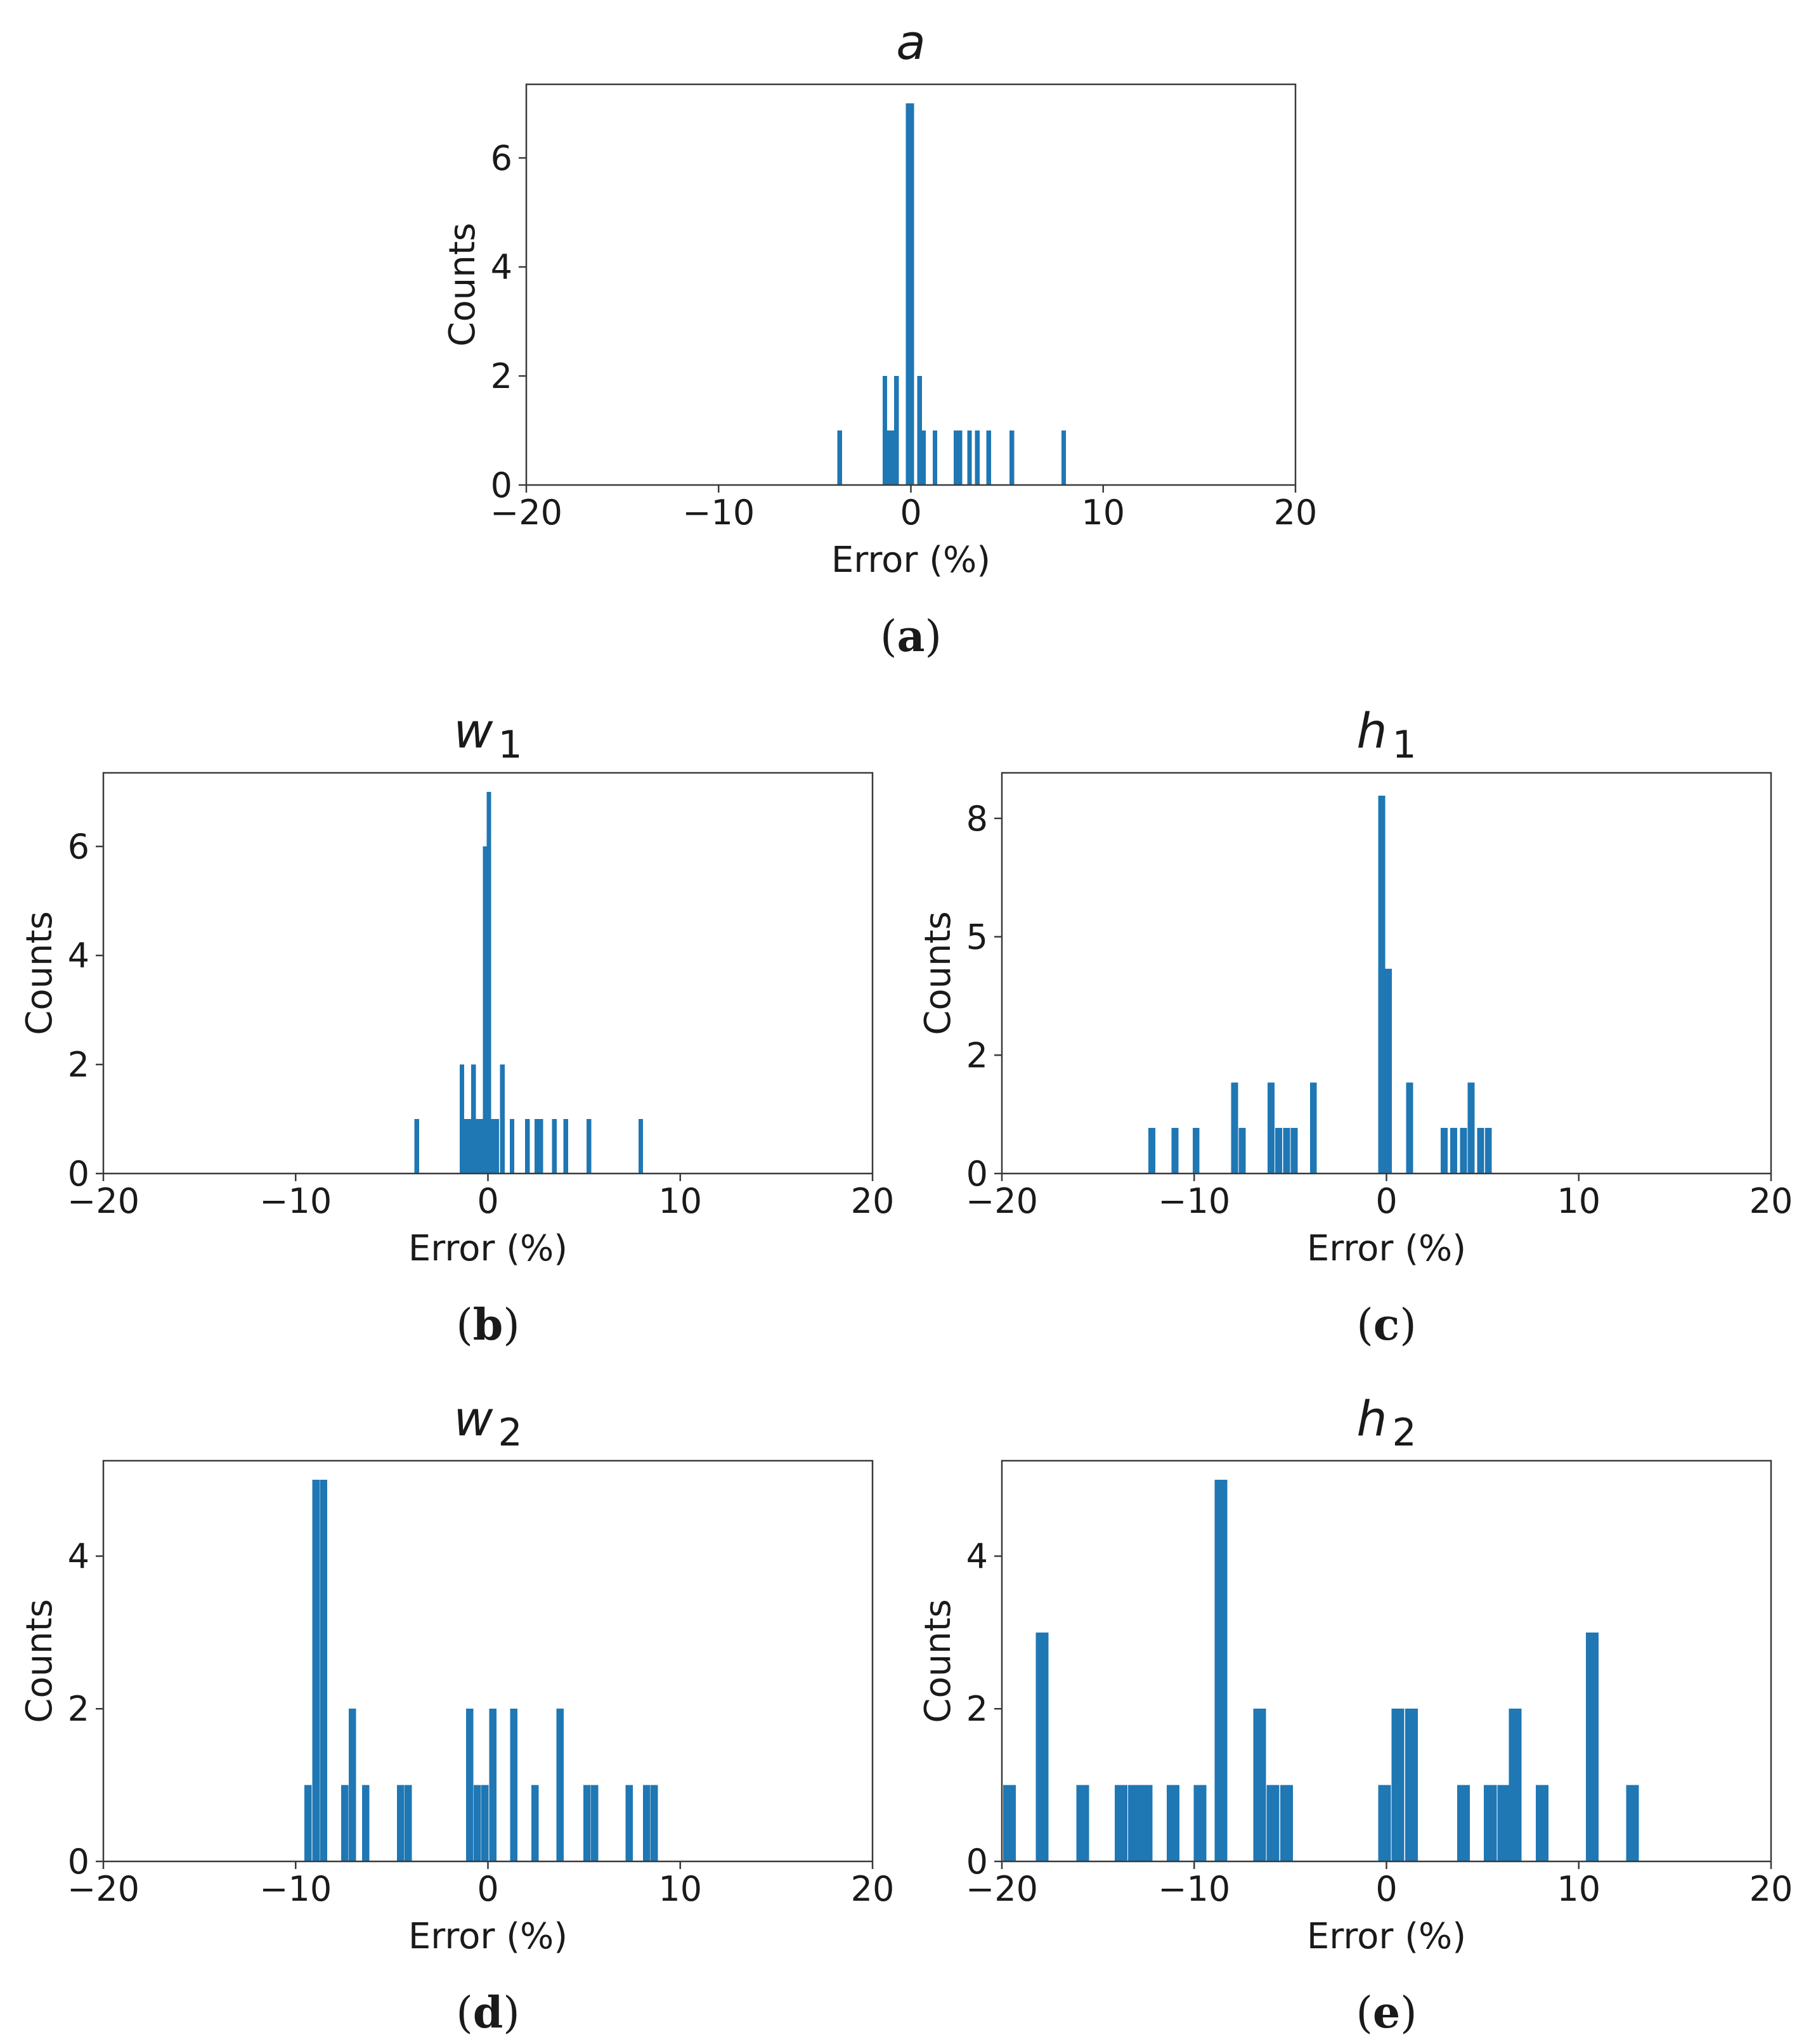 This screenshot has width=1811, height=2044. Describe the element at coordinates (1771, 1889) in the screenshot. I see `x-tick-label-e-4: 20` at that location.